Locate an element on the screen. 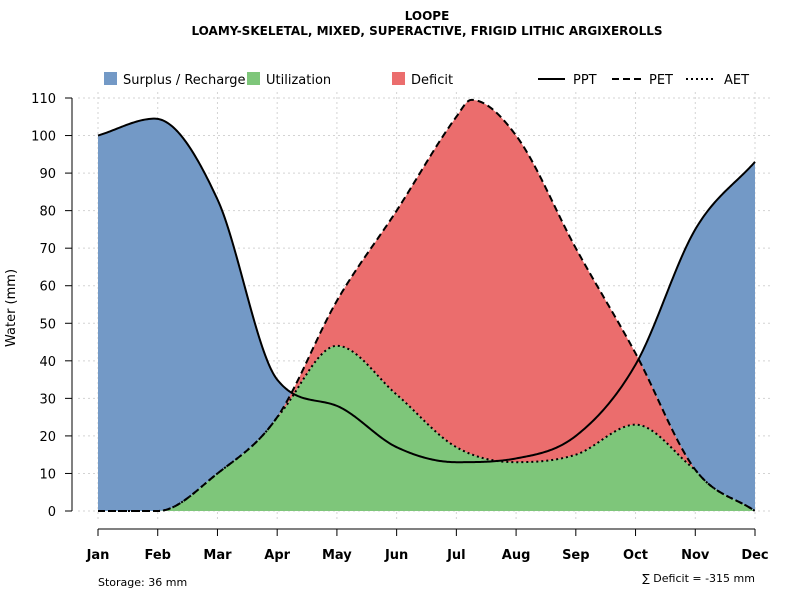 Image resolution: width=800 pixels, height=600 pixels. x-tick-label-may: May is located at coordinates (337, 555).